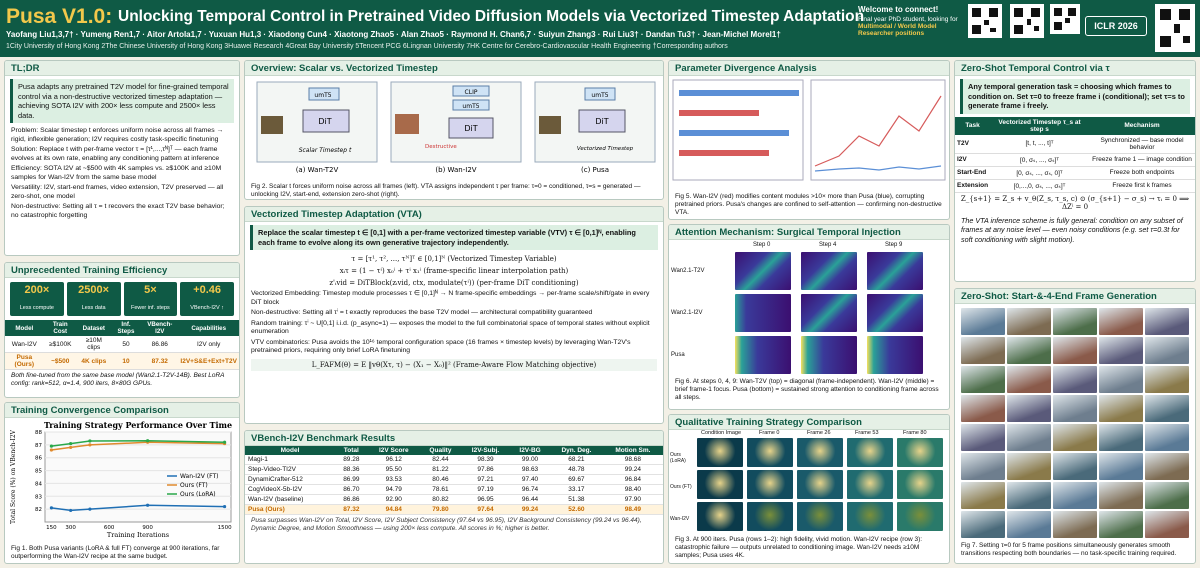 The image size is (1200, 568). Describe the element at coordinates (38, 459) in the screenshot. I see `y-tick-label: 86` at that location.